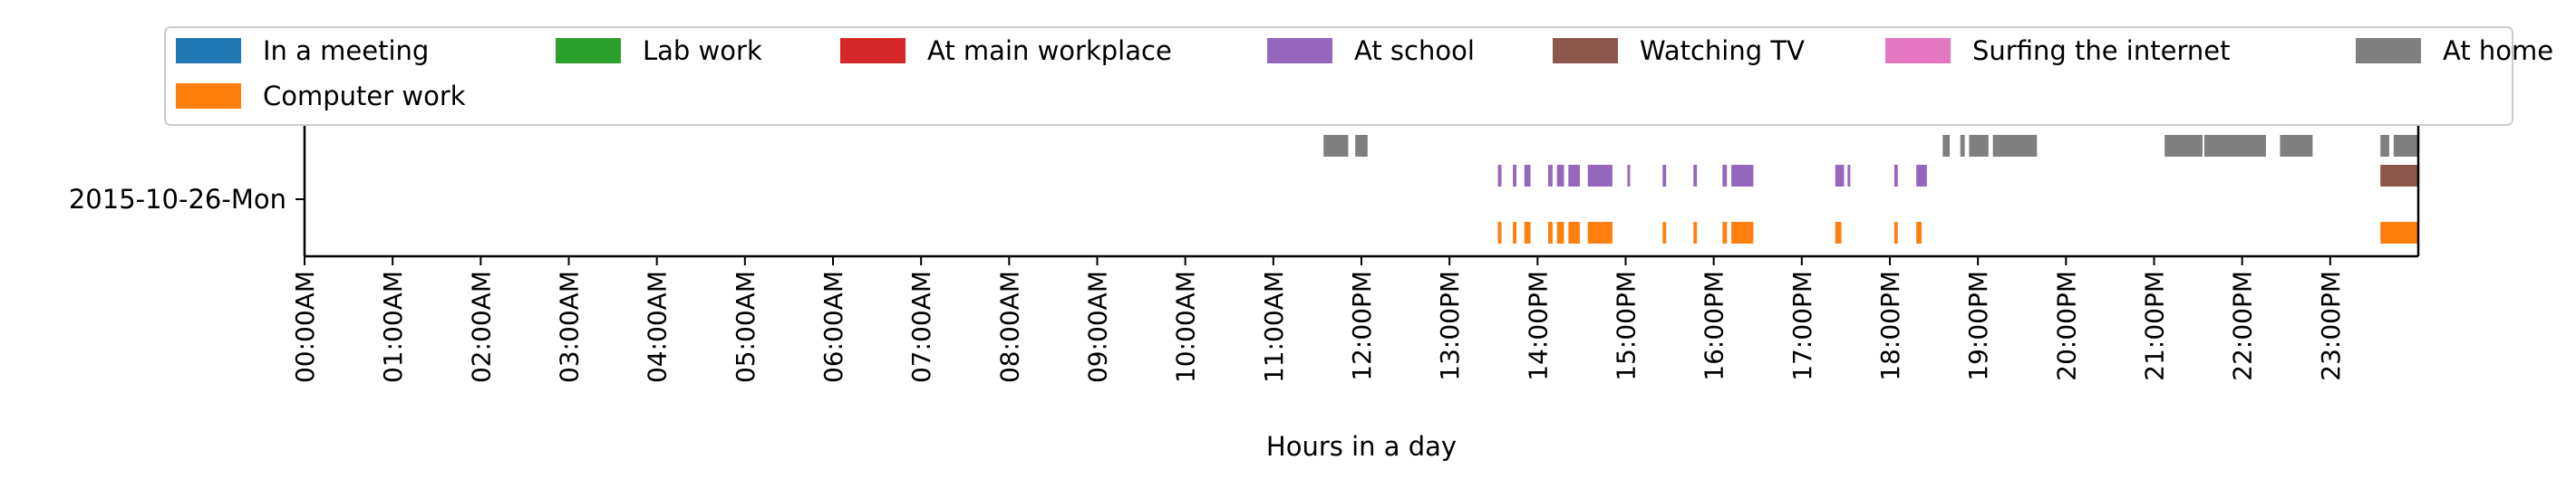  What do you see at coordinates (1585, 51) in the screenshot?
I see `legend-swatch-watching-tv` at bounding box center [1585, 51].